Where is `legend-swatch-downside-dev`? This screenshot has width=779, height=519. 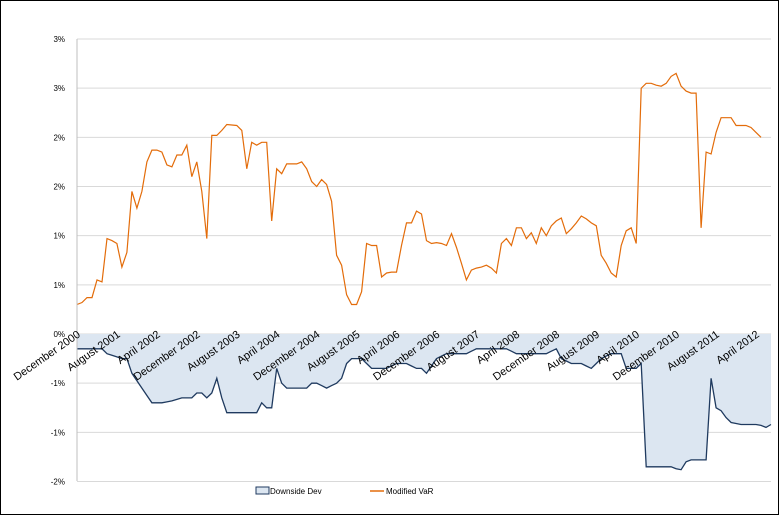
legend-swatch-downside-dev is located at coordinates (262, 490).